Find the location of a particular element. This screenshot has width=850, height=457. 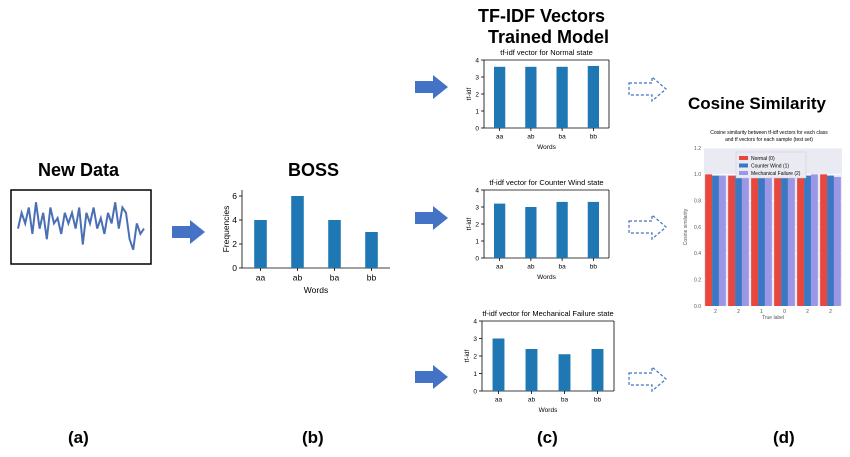

dashed-arrow-mechanical is located at coordinates (647, 379).